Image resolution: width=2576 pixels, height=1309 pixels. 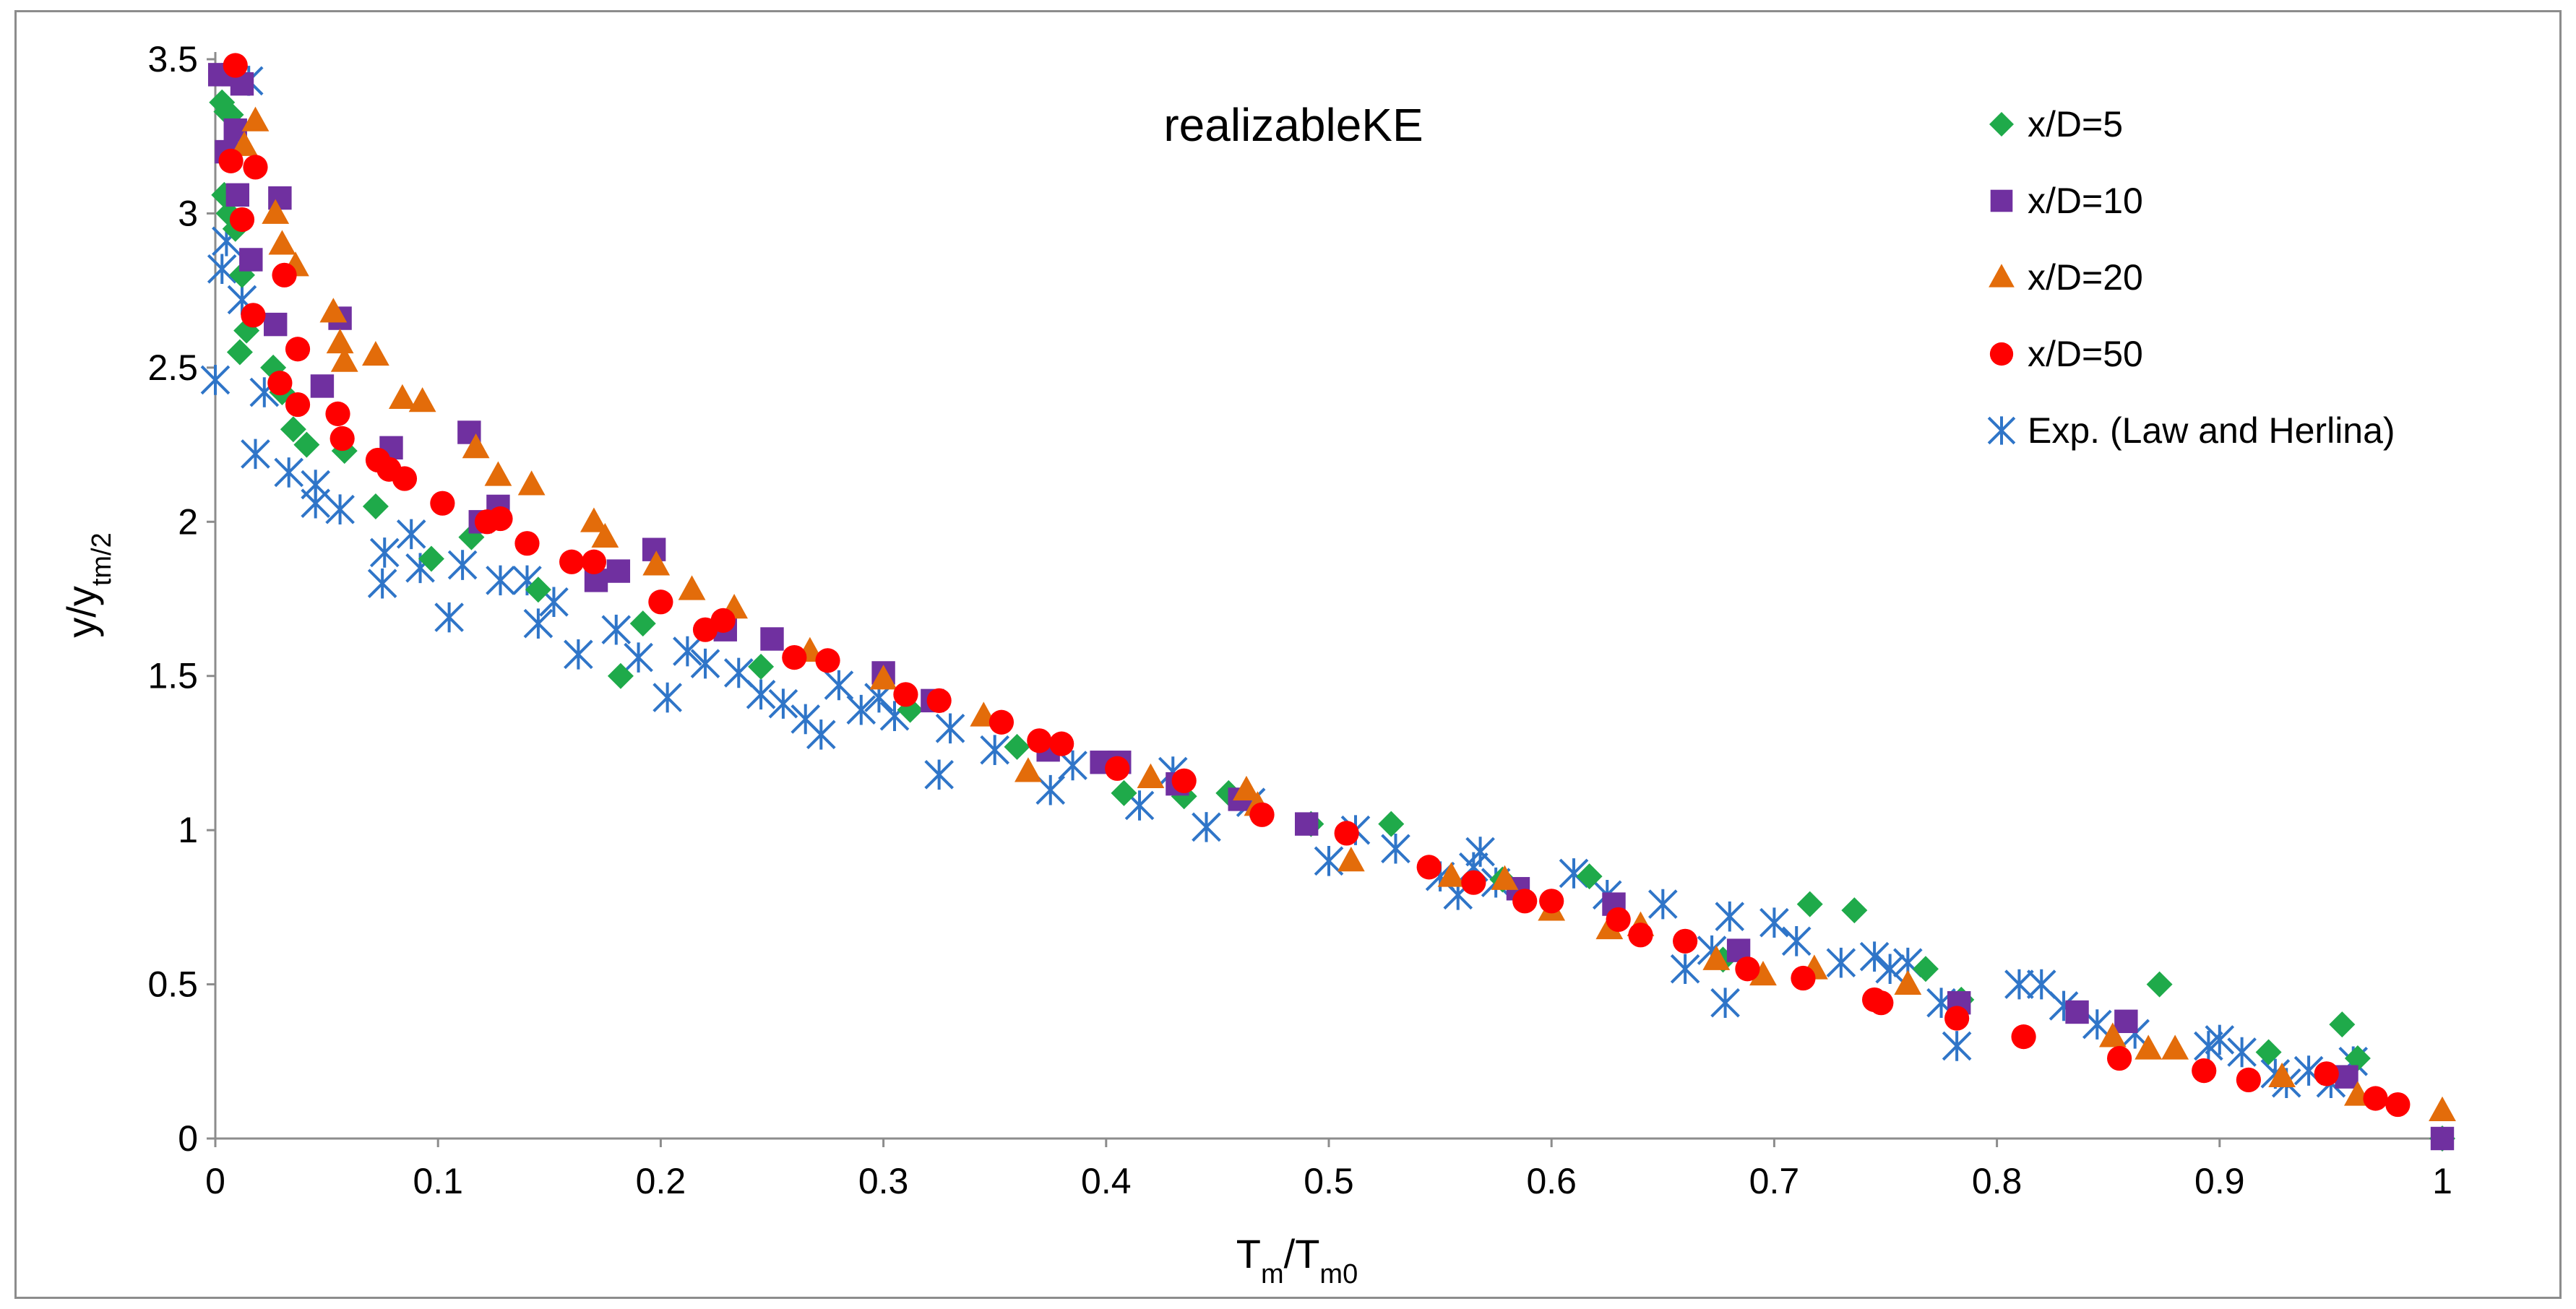 I want to click on x-tick-label: 0.8, so click(x=1997, y=1181).